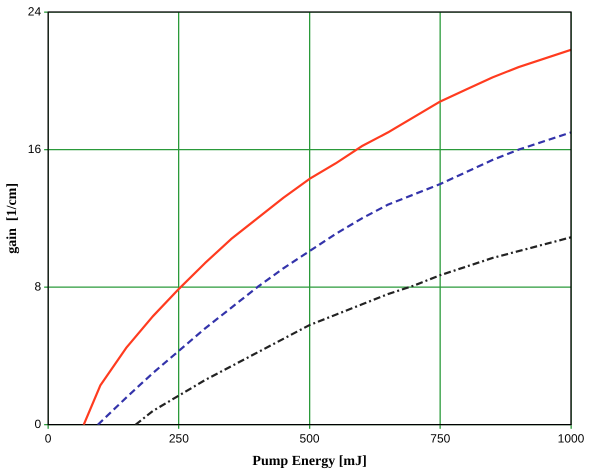 Image resolution: width=601 pixels, height=474 pixels. I want to click on x-axis-title: Pump Energy [mJ], so click(309, 462).